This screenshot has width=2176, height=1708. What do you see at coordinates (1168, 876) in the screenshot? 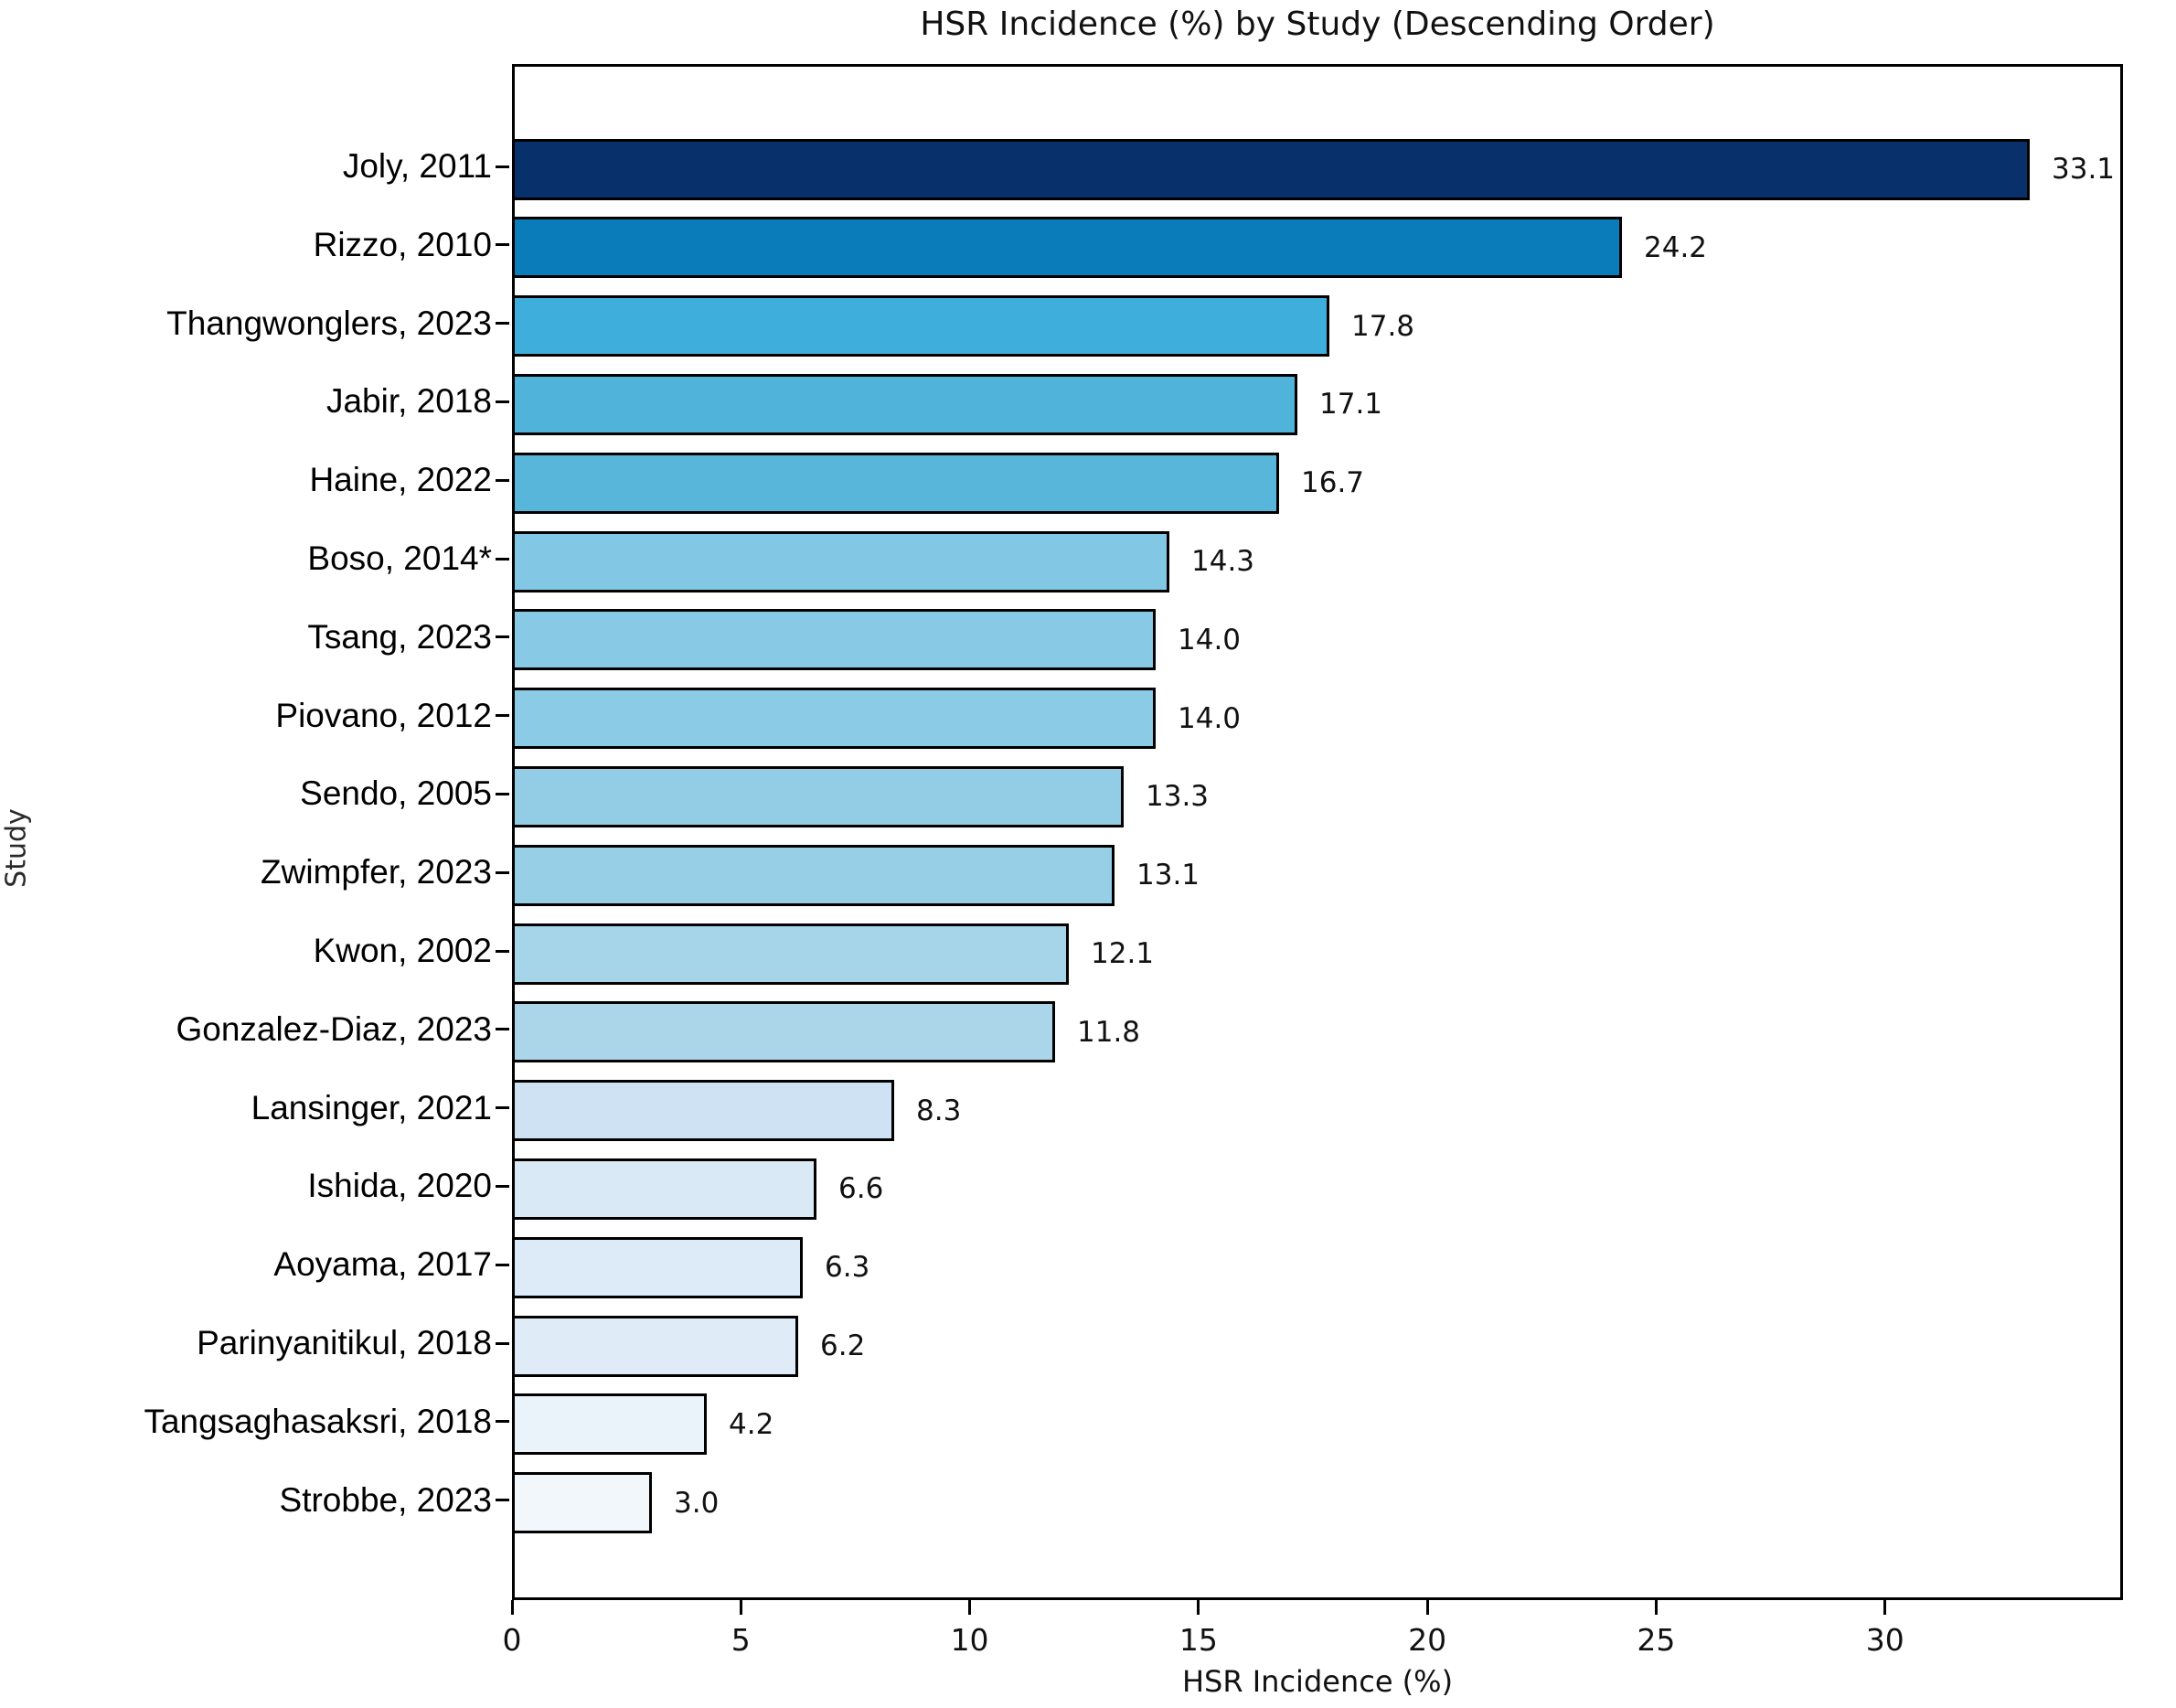
I see `bar-value-label: 13.1` at bounding box center [1168, 876].